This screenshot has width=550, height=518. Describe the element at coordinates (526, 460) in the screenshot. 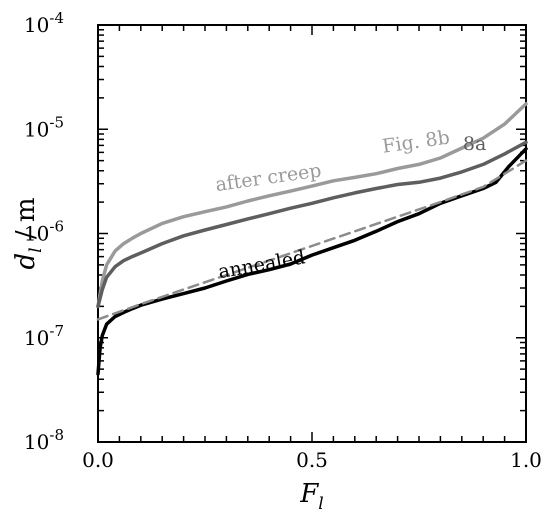

I see `x-tick-label: 1.0` at that location.